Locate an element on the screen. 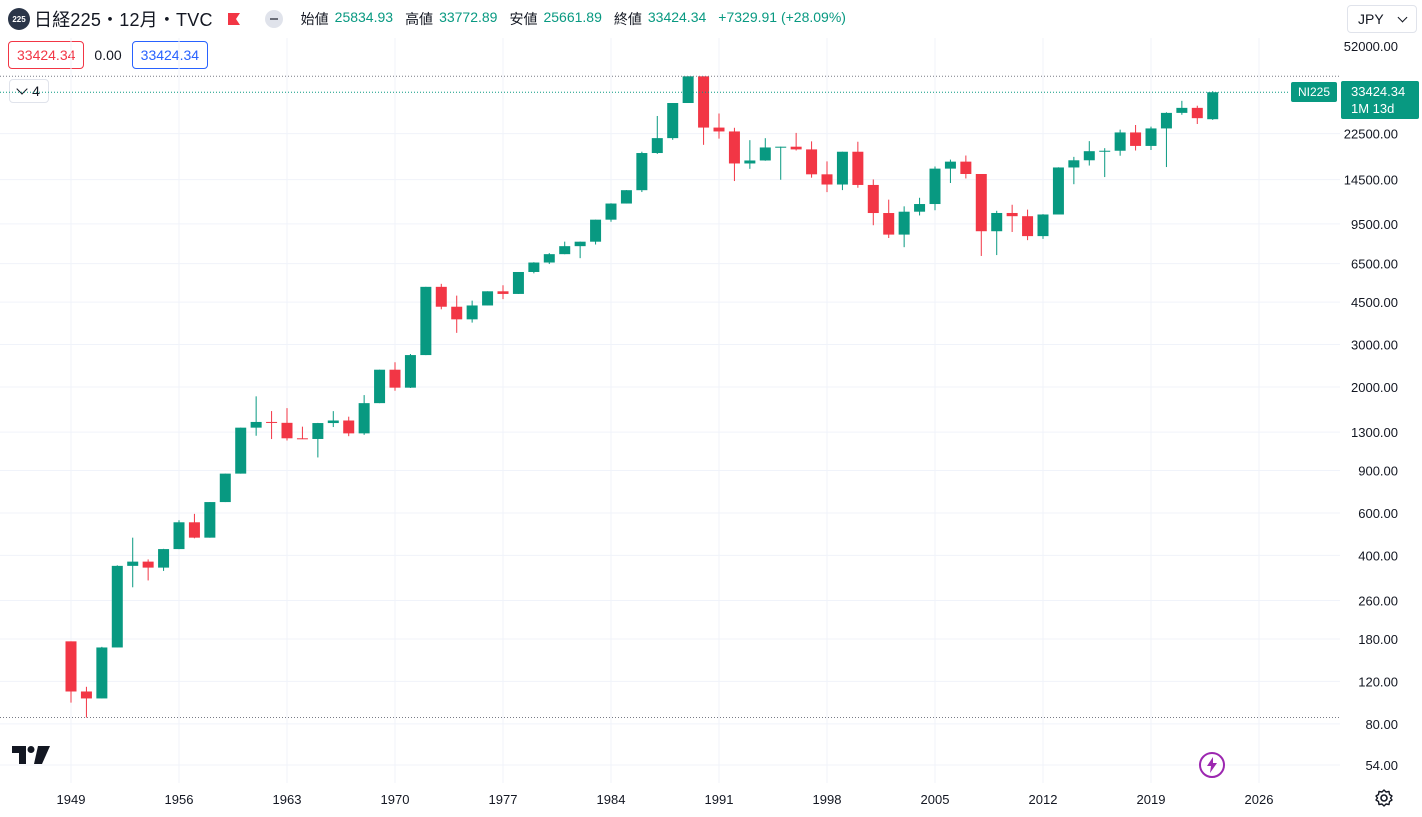  sell-button: 33424.34 is located at coordinates (46, 55).